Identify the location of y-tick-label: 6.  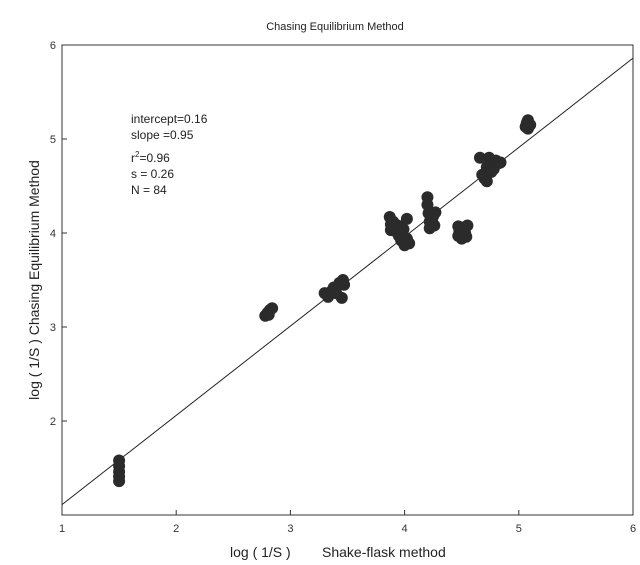
(53, 46).